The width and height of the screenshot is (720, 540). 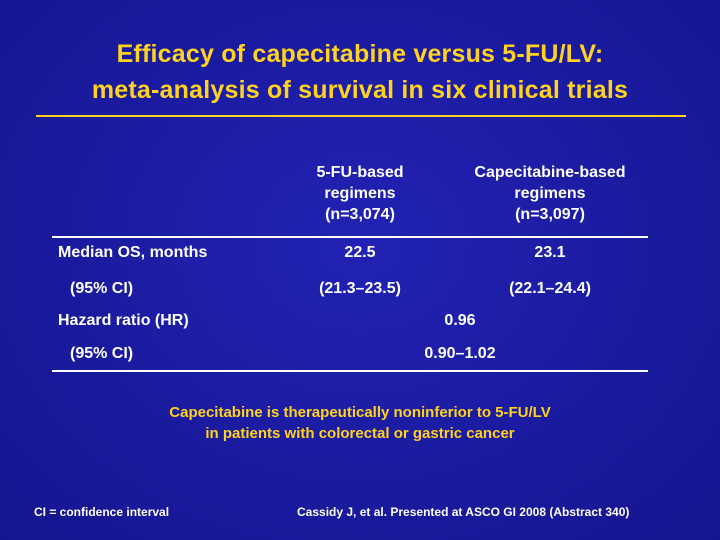 What do you see at coordinates (460, 353) in the screenshot?
I see `hr-ci-value: 0.90–1.02` at bounding box center [460, 353].